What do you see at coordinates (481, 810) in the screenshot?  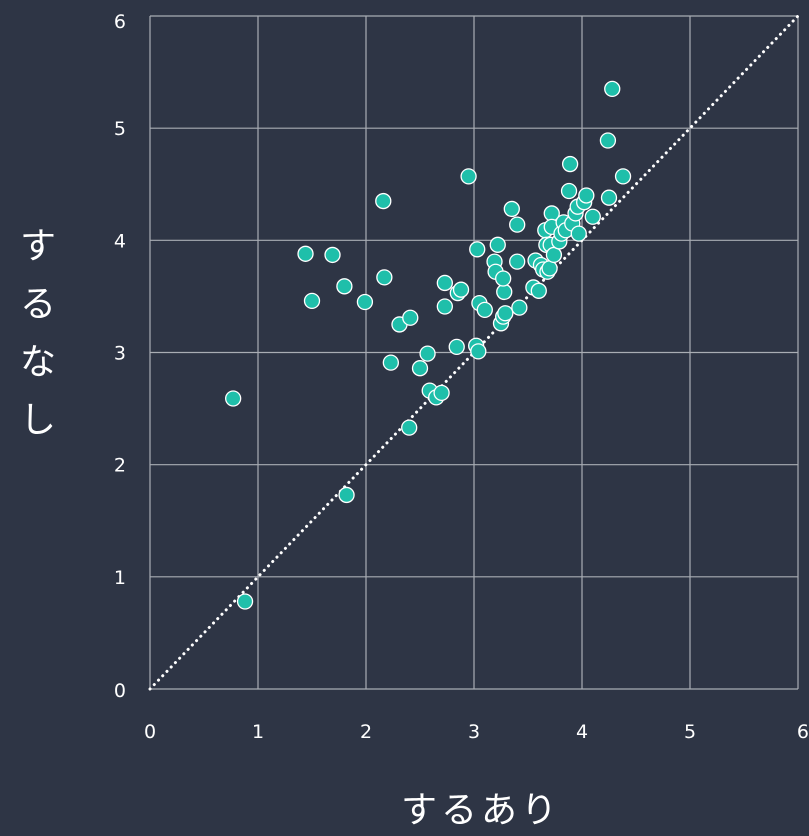 I see `x-axis-label: するあり` at bounding box center [481, 810].